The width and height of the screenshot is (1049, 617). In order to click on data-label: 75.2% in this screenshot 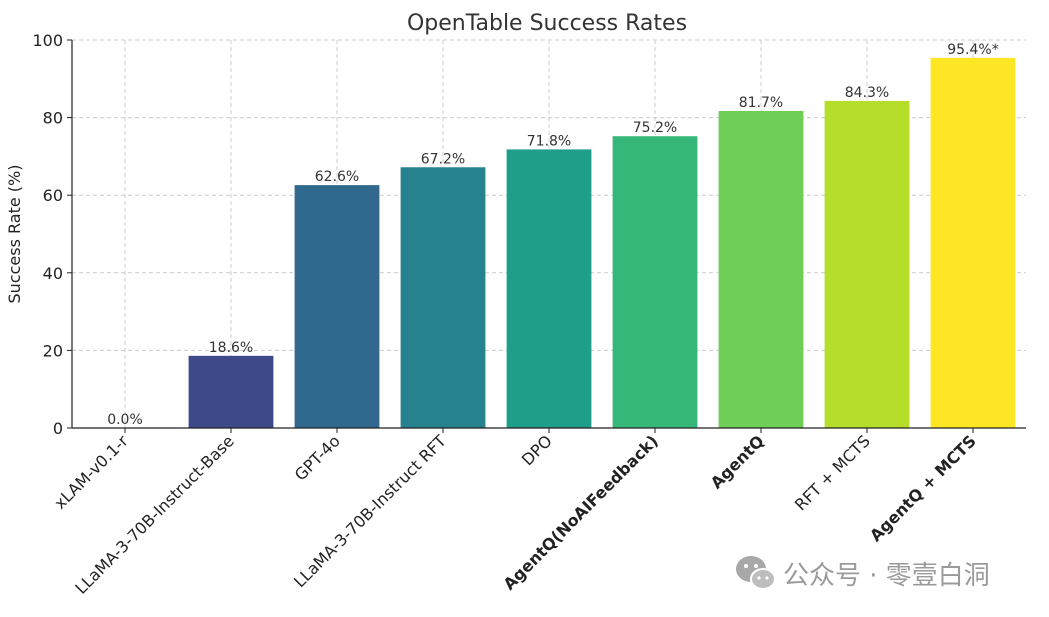, I will do `click(655, 128)`.